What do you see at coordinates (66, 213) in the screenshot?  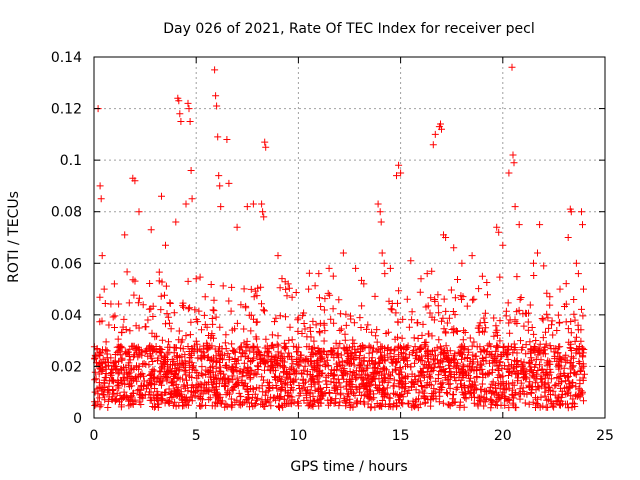 I see `y-tick-label: 0.08` at bounding box center [66, 213].